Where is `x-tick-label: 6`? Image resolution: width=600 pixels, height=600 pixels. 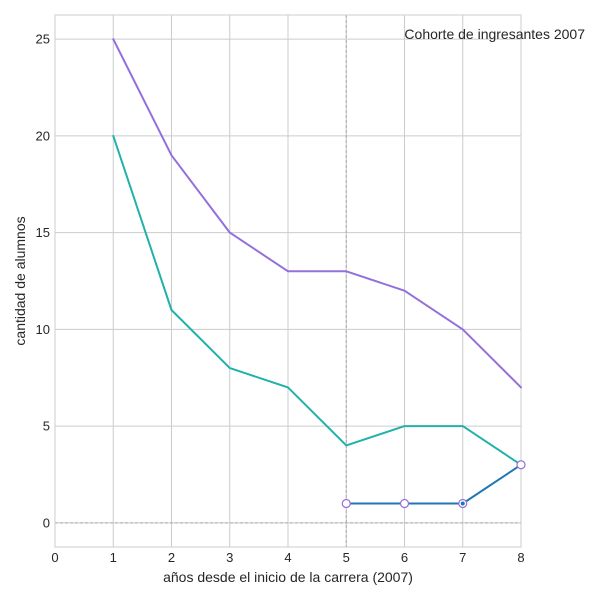
x-tick-label: 6 is located at coordinates (404, 557).